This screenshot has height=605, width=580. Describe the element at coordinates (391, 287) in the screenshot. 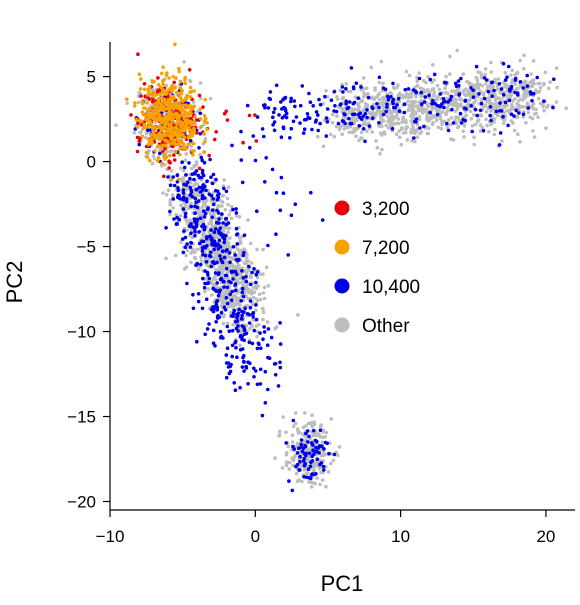

I see `legend-label: 10,400` at that location.